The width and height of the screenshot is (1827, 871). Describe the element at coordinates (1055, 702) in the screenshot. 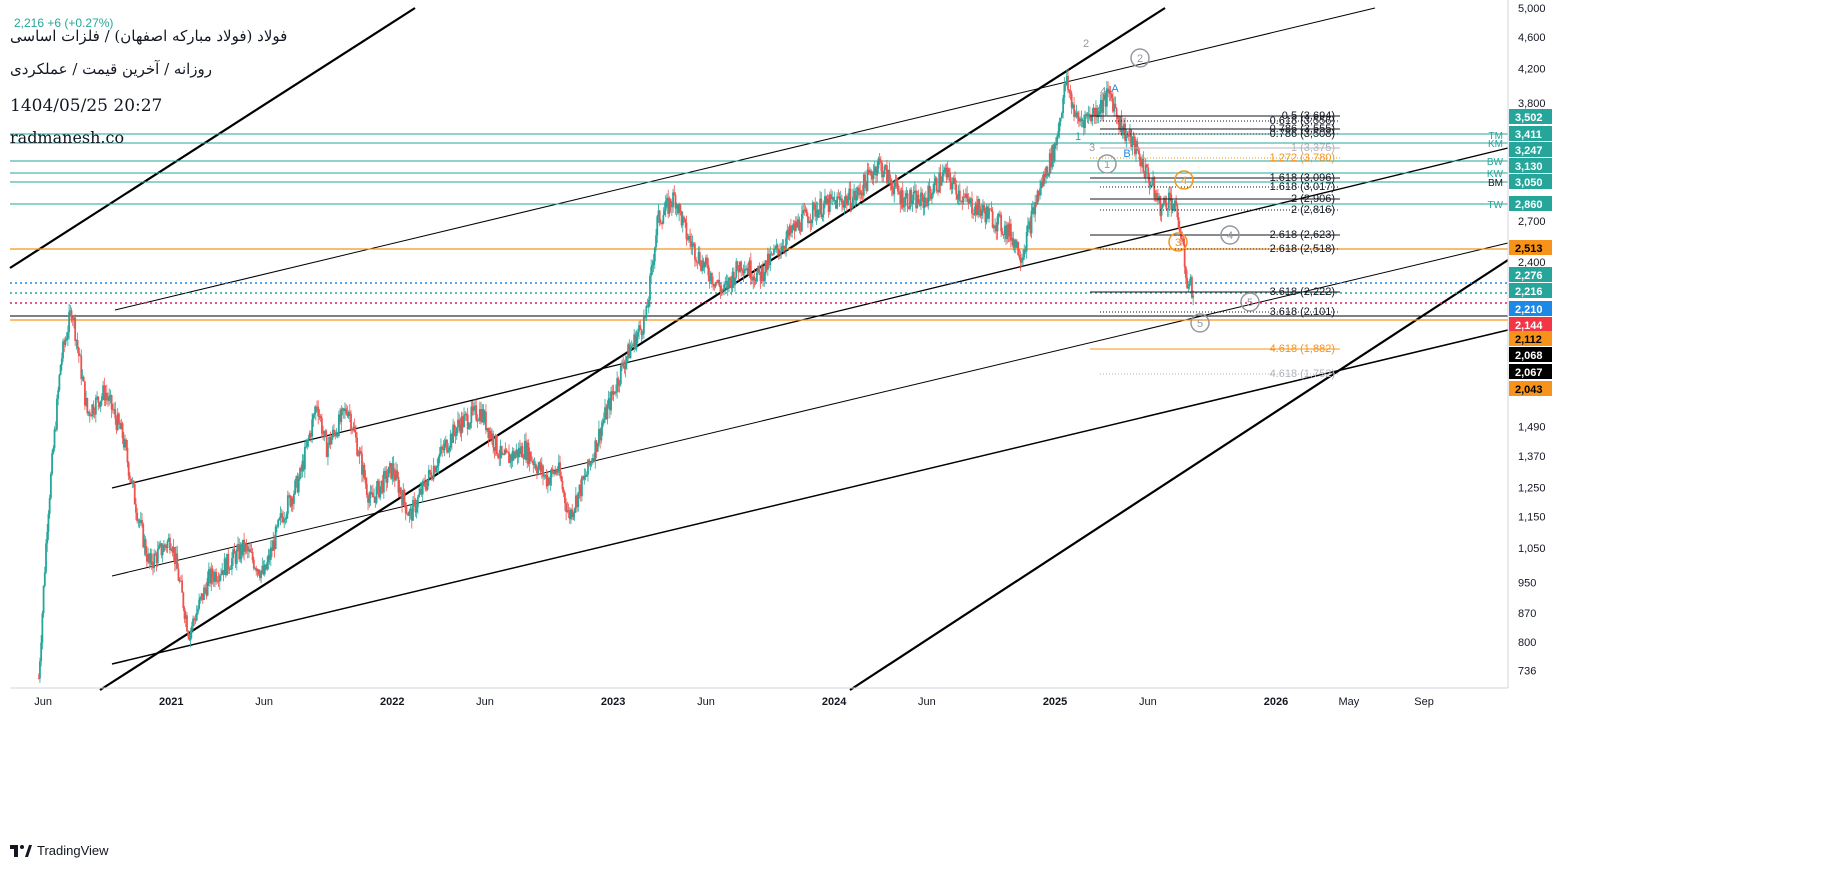

I see `x-tick-label: 2025` at that location.